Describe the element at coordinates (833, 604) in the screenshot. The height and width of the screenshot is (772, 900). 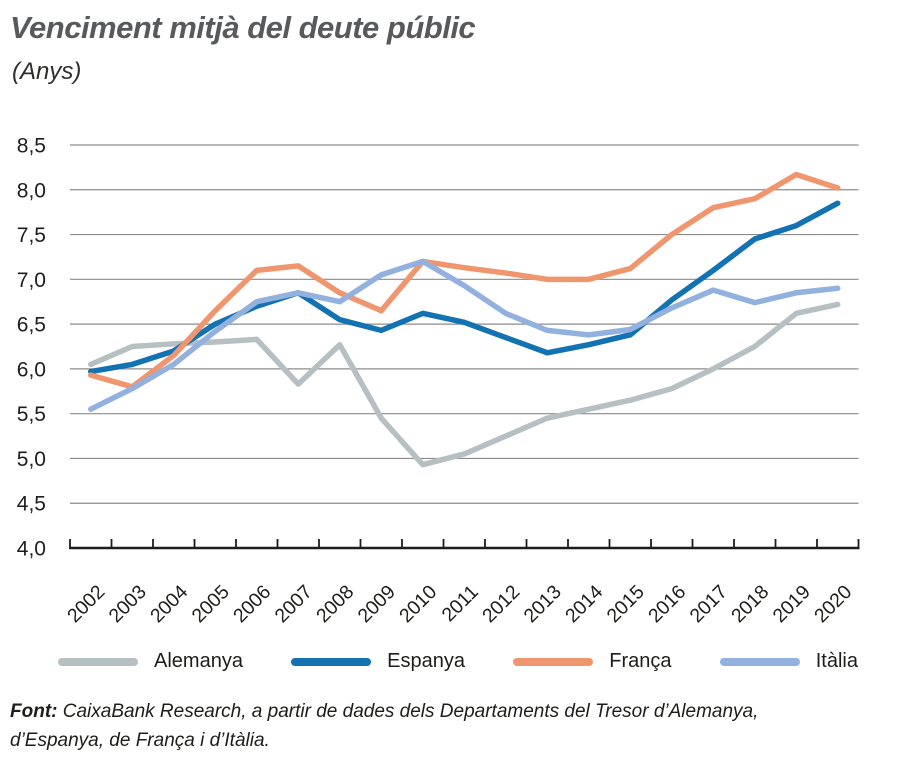
I see `x-tick-label: 2020` at that location.